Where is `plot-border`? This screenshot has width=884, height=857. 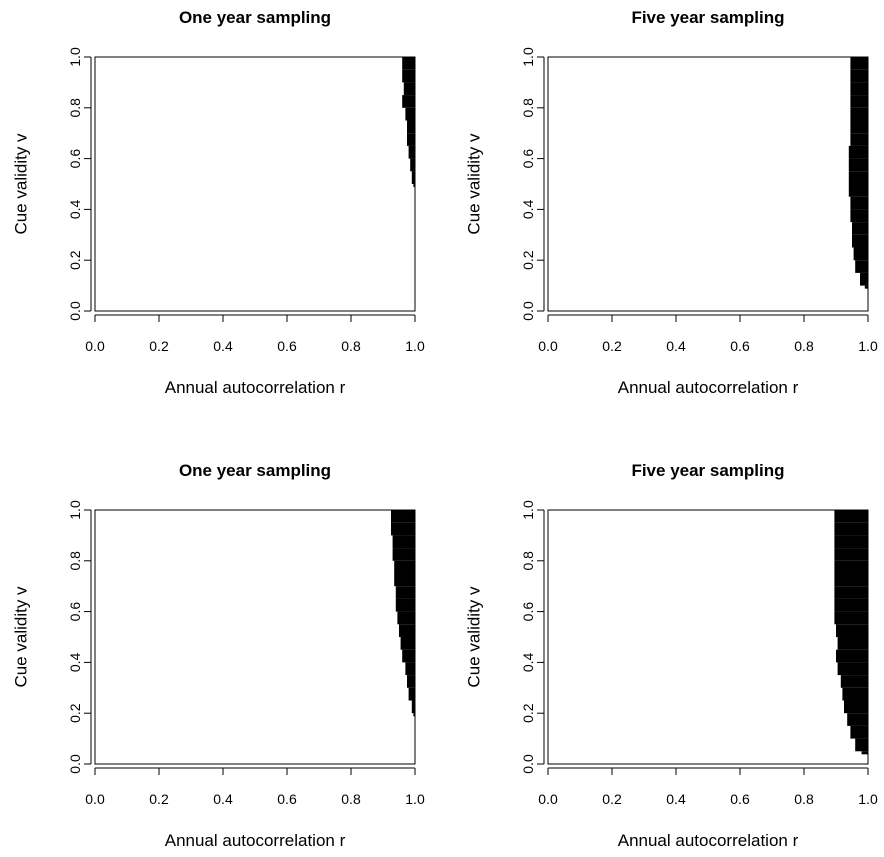 plot-border is located at coordinates (708, 637).